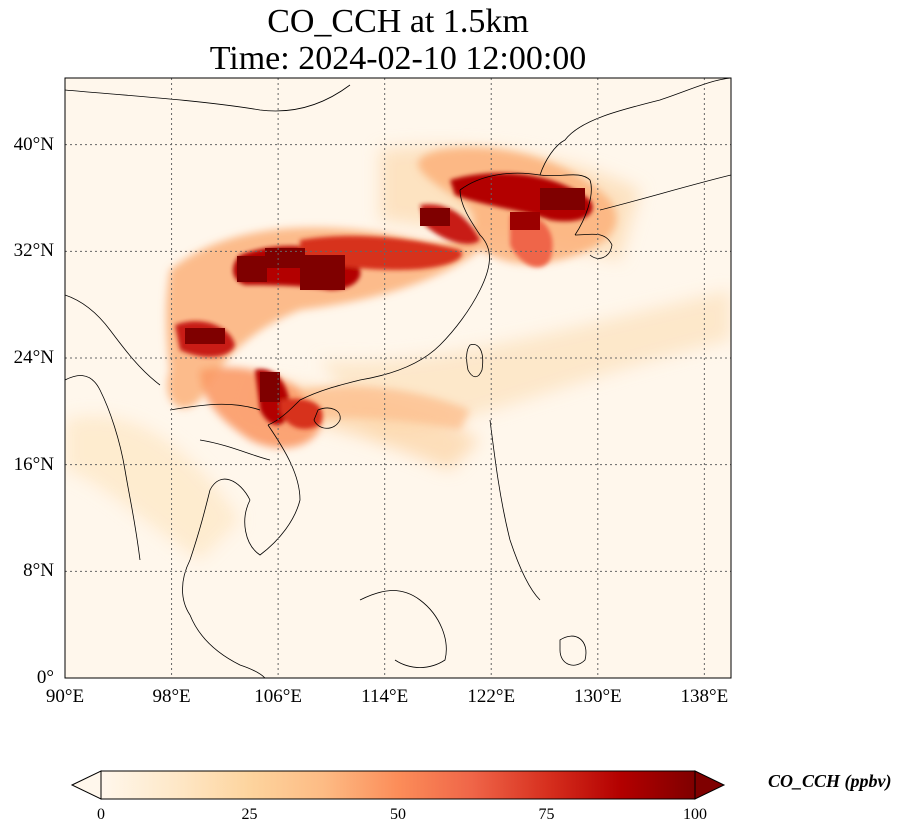 Image resolution: width=921 pixels, height=836 pixels. I want to click on colorbar-gradient, so click(398, 785).